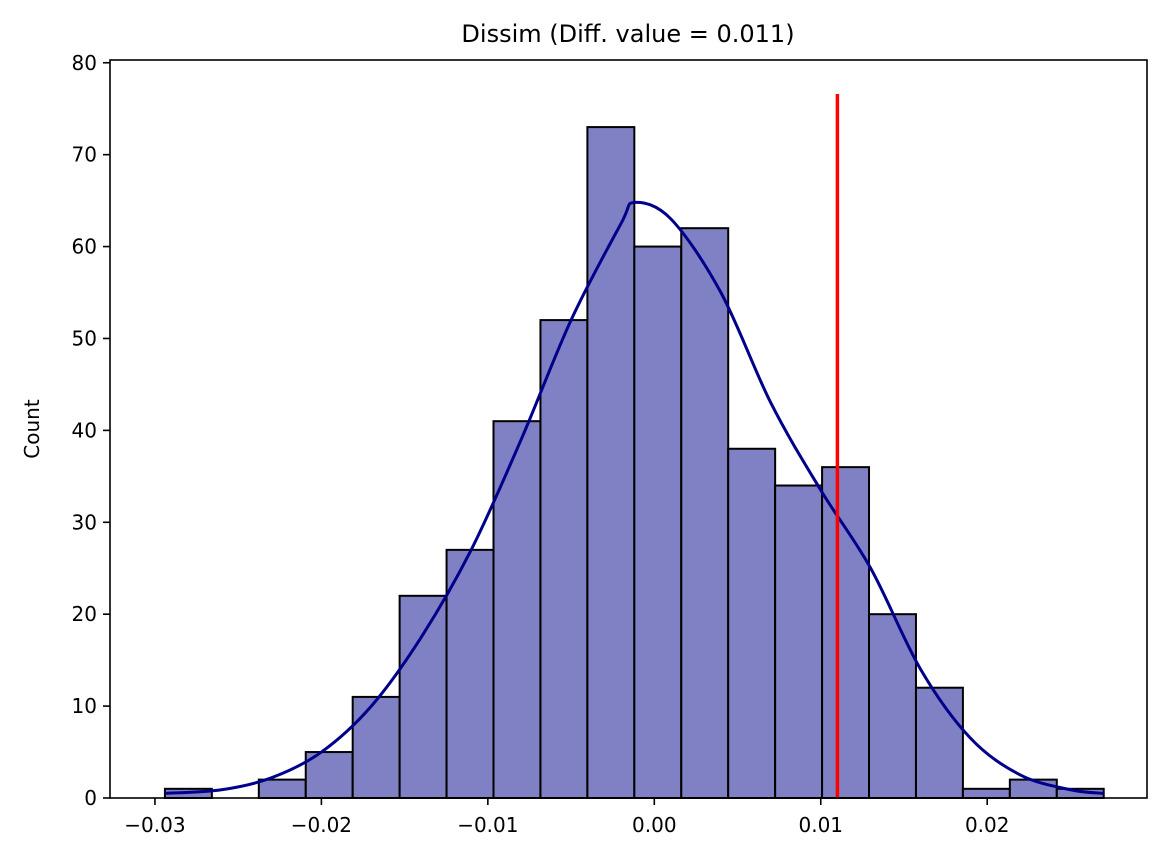  Describe the element at coordinates (321, 825) in the screenshot. I see `x-tick-label: −0.02` at that location.